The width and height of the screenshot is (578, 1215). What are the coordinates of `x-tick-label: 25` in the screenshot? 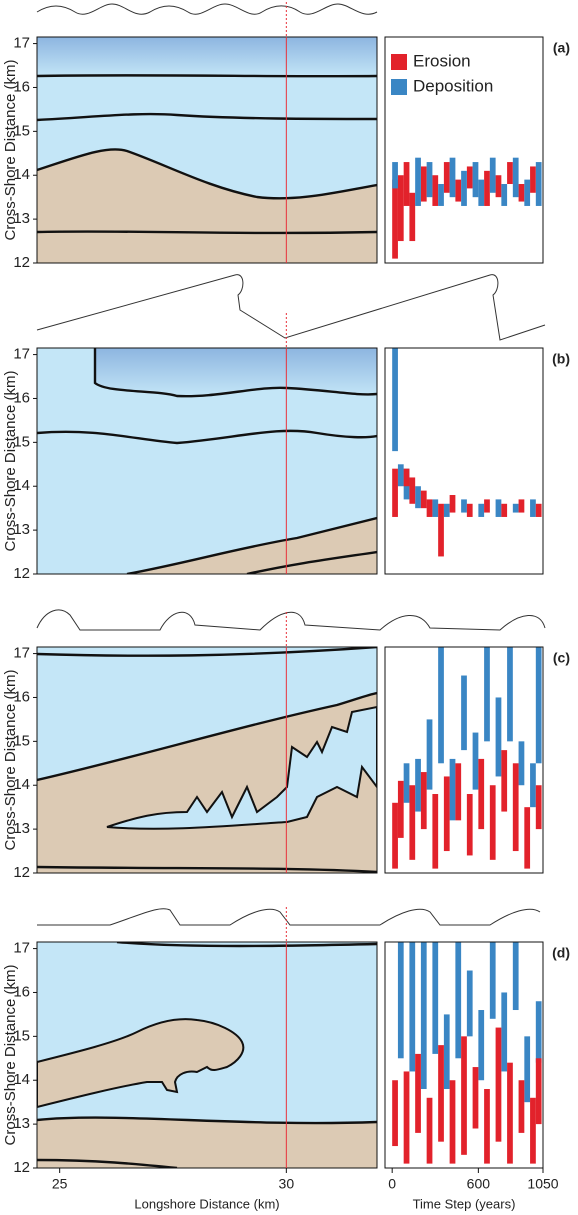 It's located at (60, 1184).